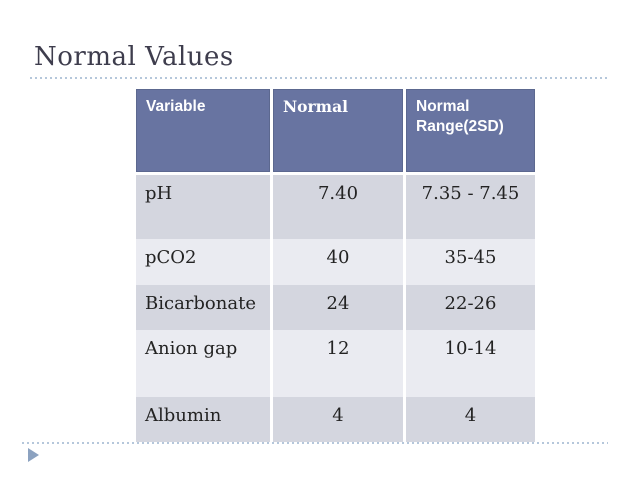 Image resolution: width=638 pixels, height=478 pixels. I want to click on page-title: Normal Values, so click(134, 57).